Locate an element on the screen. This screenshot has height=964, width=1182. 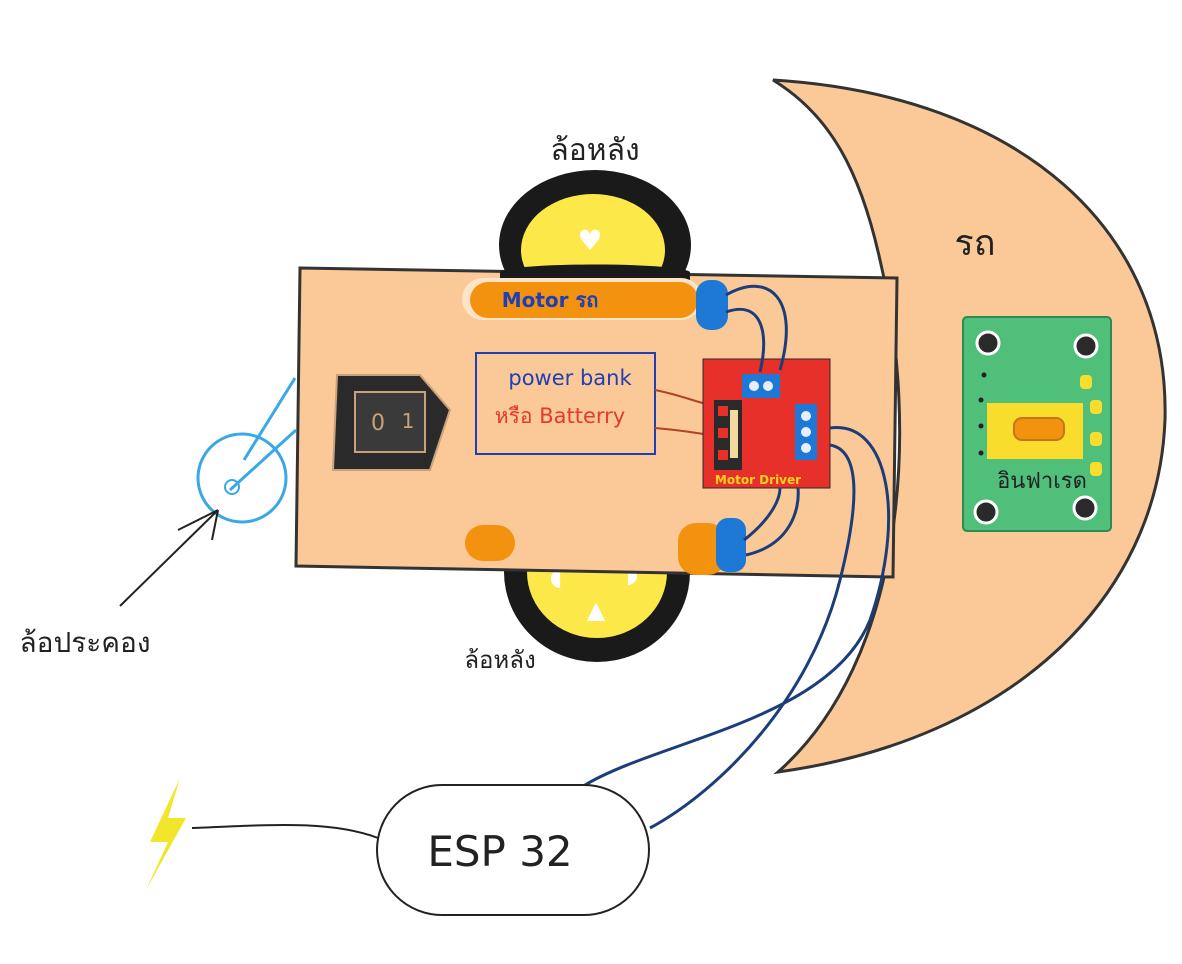
power-switch-icon: 0 1 is located at coordinates (391, 422).